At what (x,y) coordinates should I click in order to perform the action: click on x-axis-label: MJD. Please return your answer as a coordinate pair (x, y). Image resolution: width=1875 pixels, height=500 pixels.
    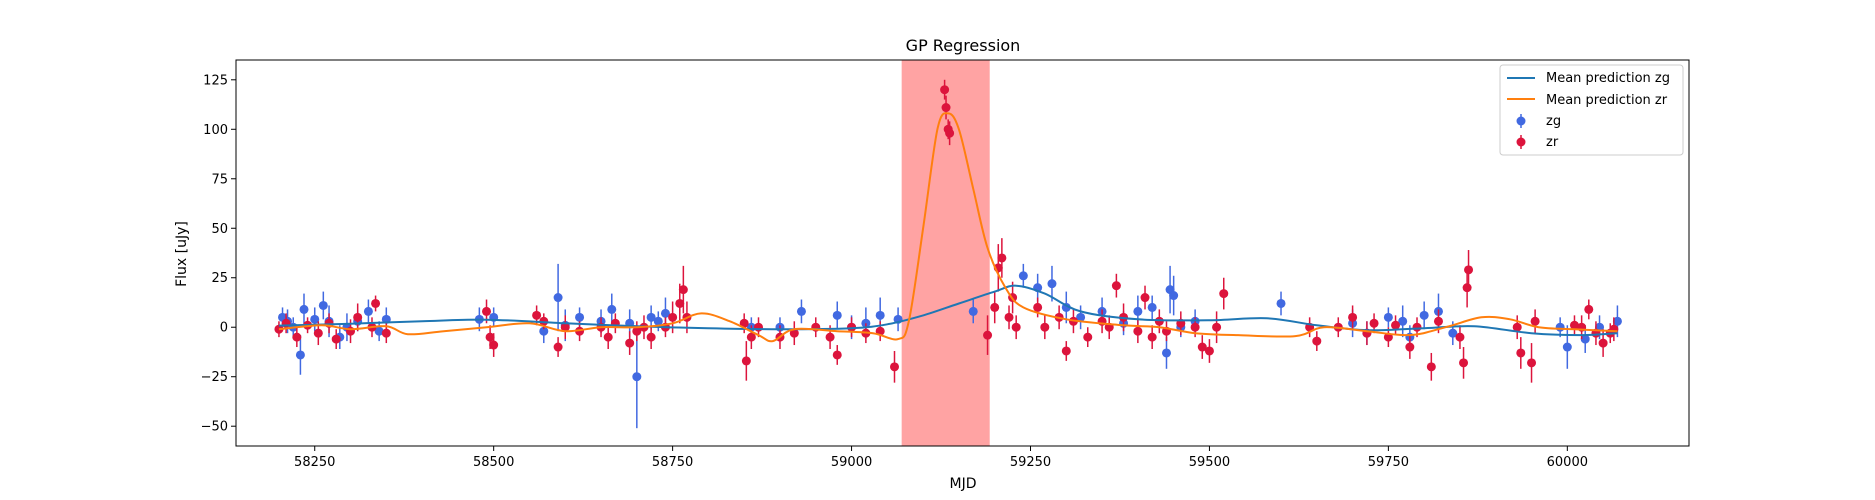
    Looking at the image, I should click on (963, 484).